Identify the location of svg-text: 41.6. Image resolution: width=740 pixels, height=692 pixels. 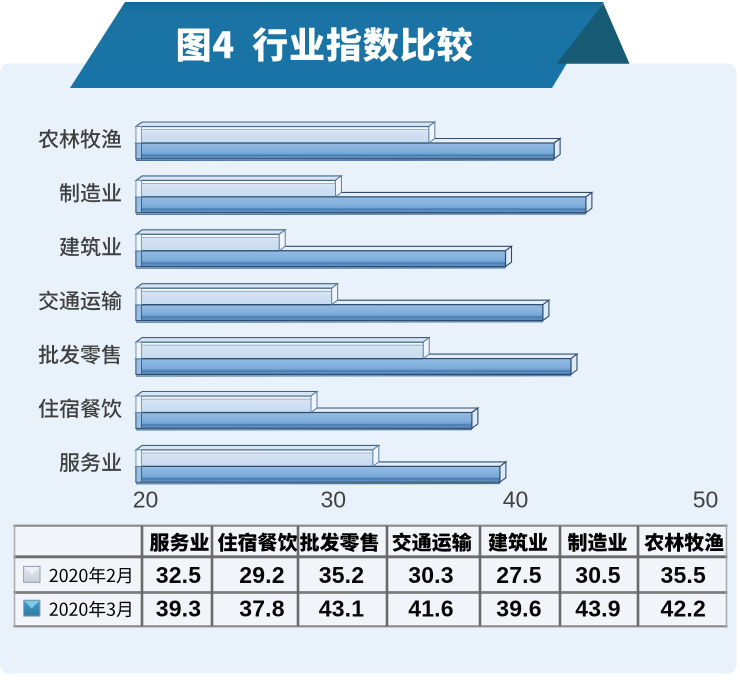
(431, 609).